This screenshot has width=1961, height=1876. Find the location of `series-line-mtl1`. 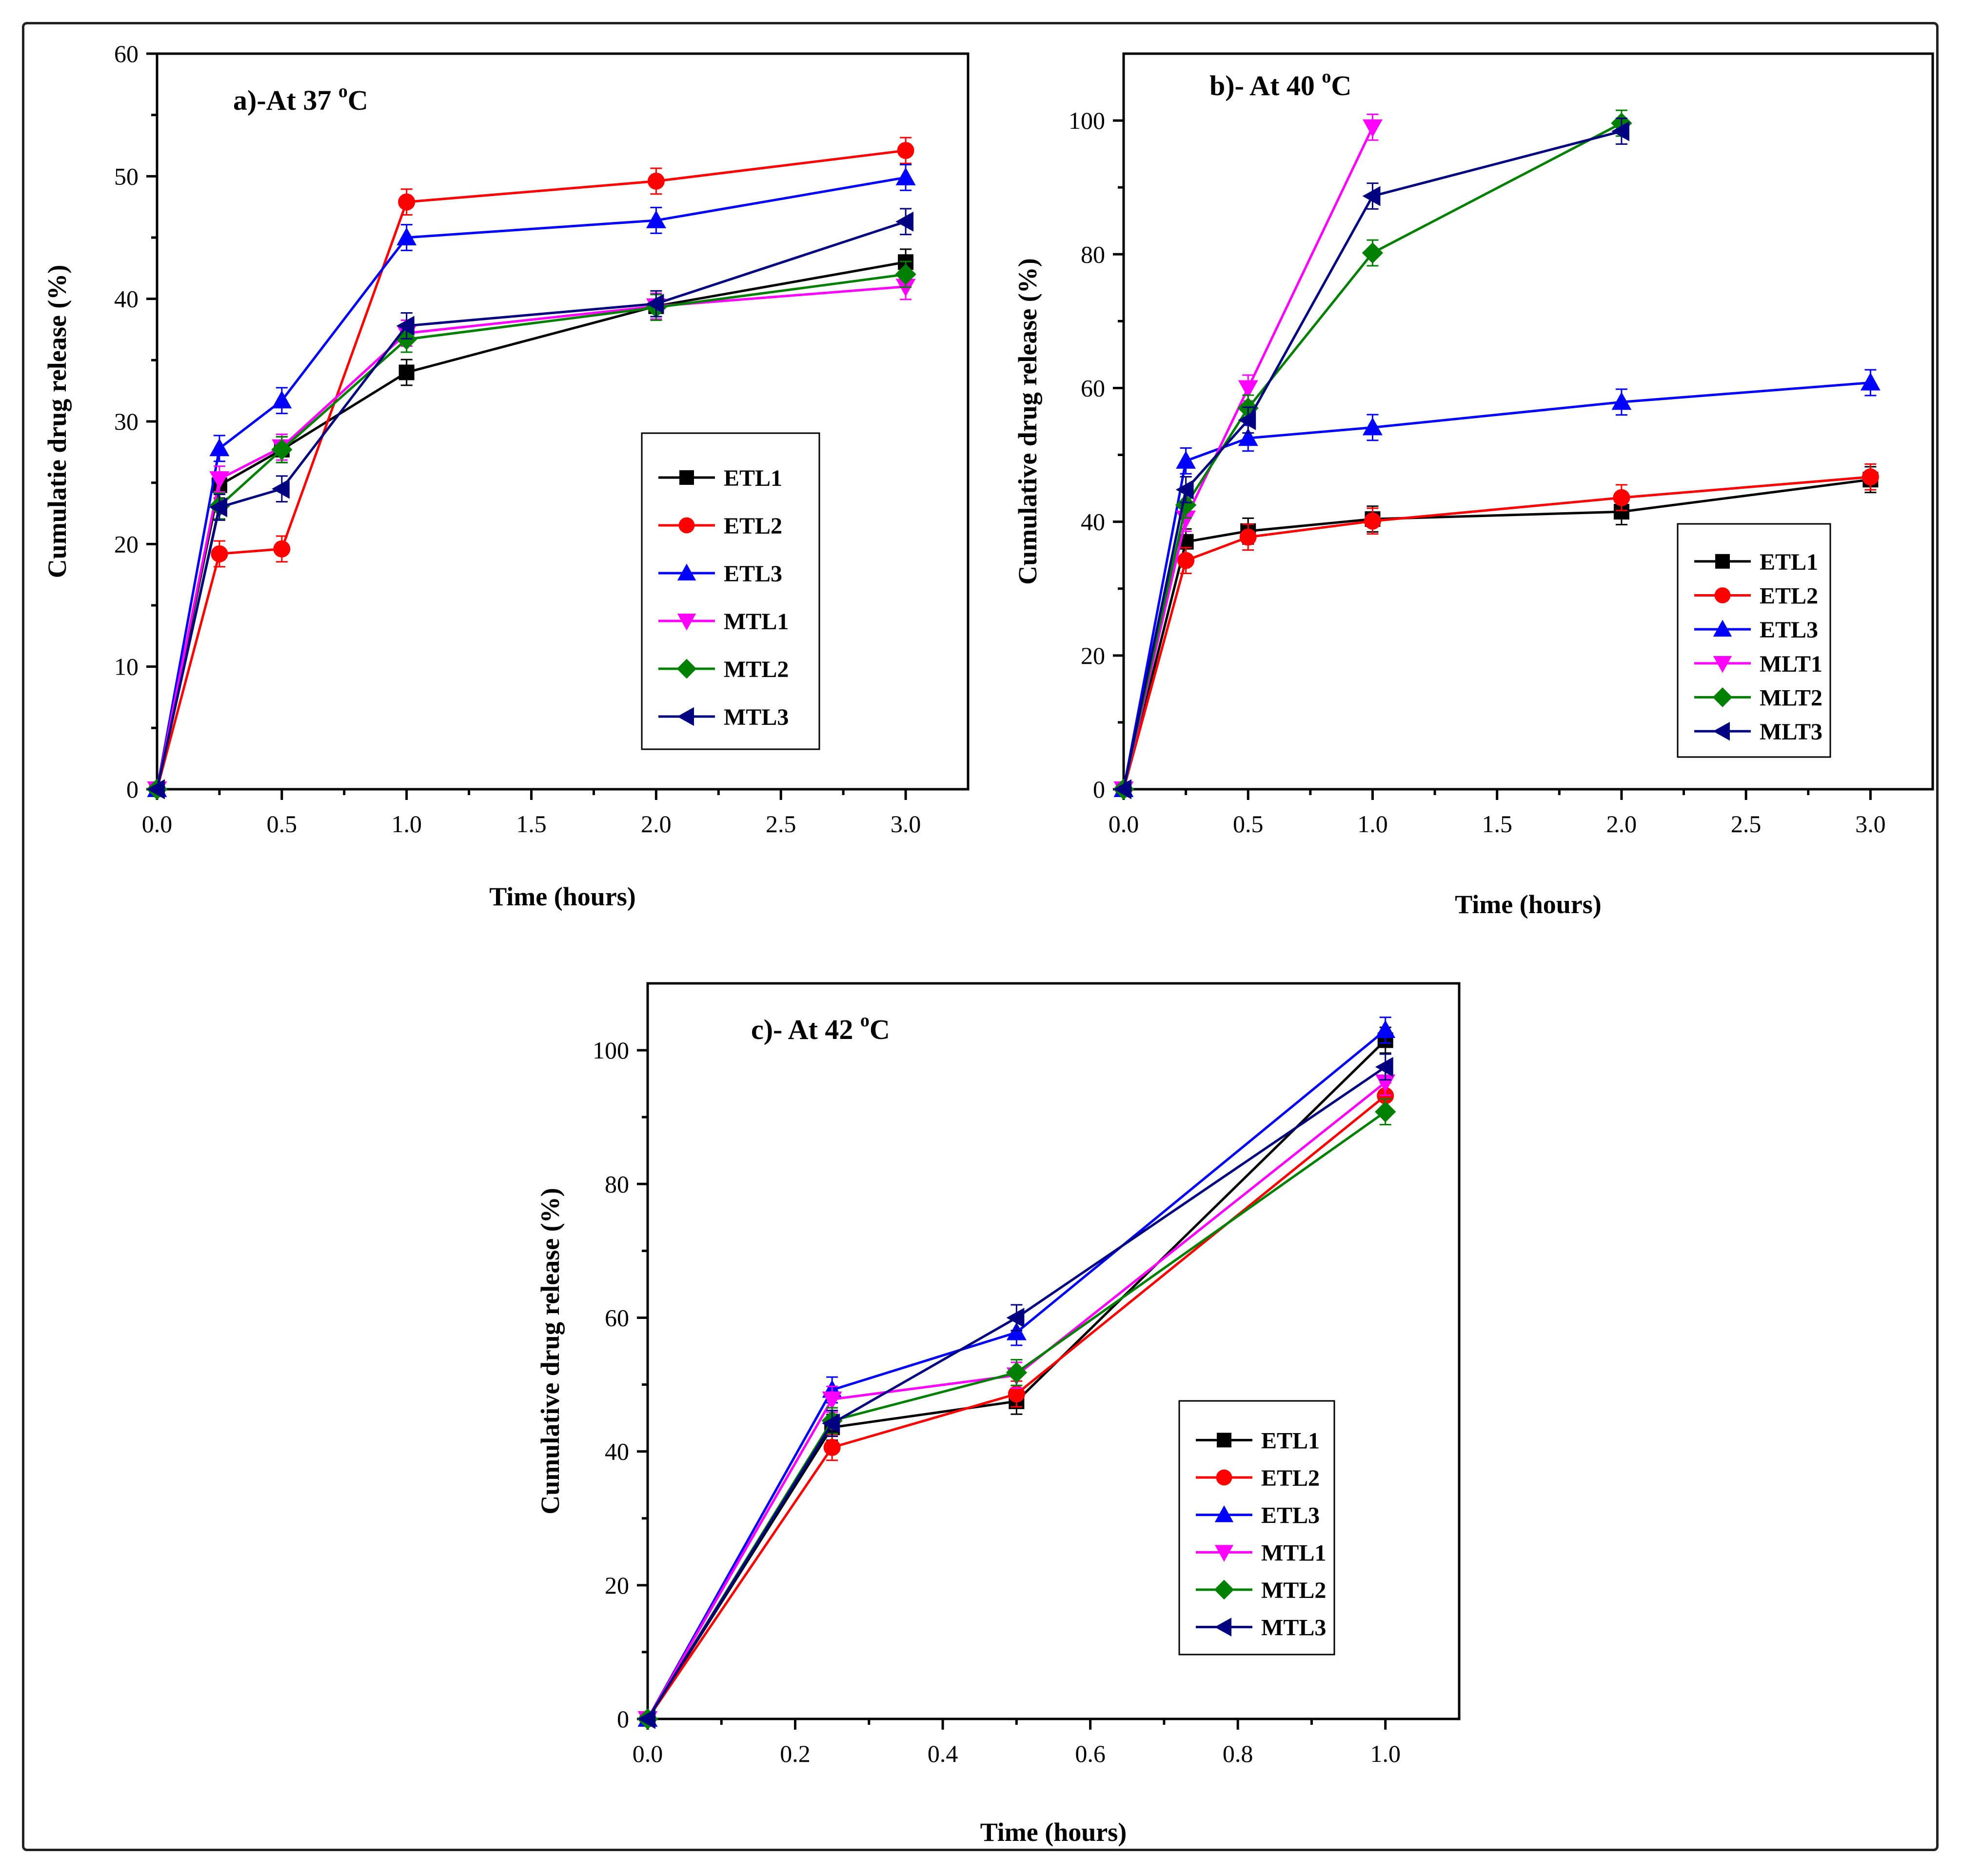

series-line-mtl1 is located at coordinates (1016, 1400).